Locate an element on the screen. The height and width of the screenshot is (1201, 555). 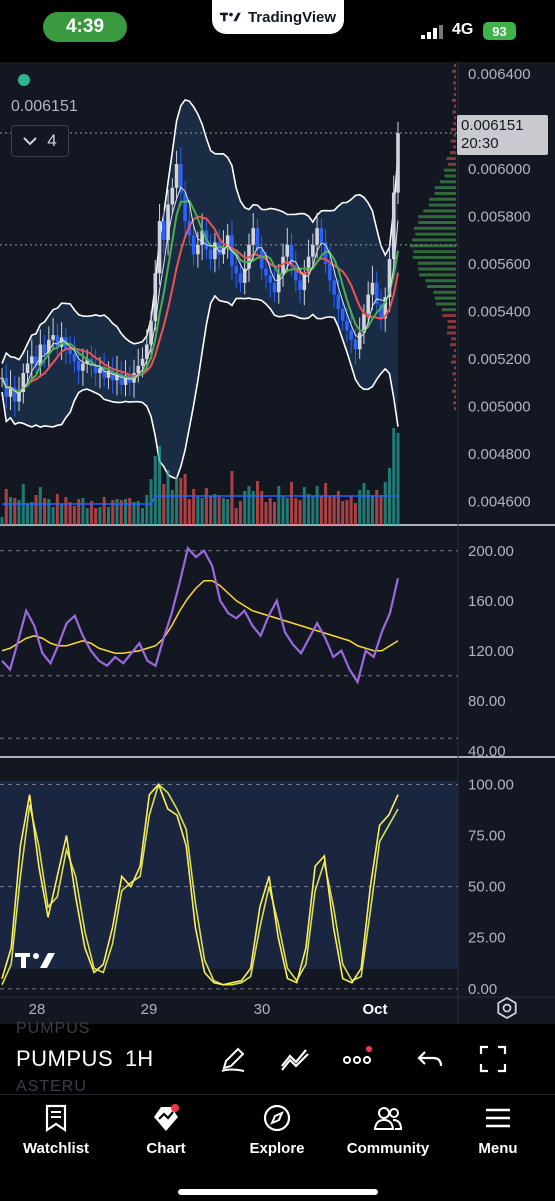
signal-icon is located at coordinates (432, 32).